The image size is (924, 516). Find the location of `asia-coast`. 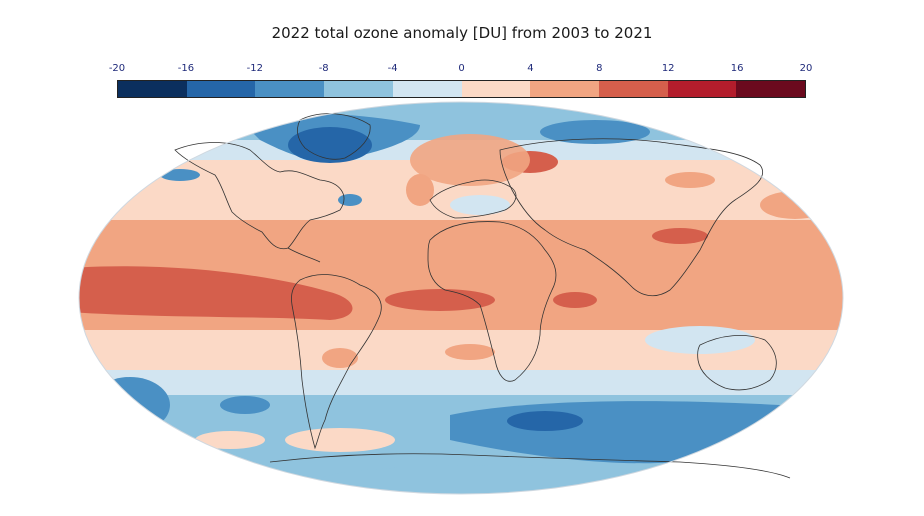

asia-coast is located at coordinates (631, 217).